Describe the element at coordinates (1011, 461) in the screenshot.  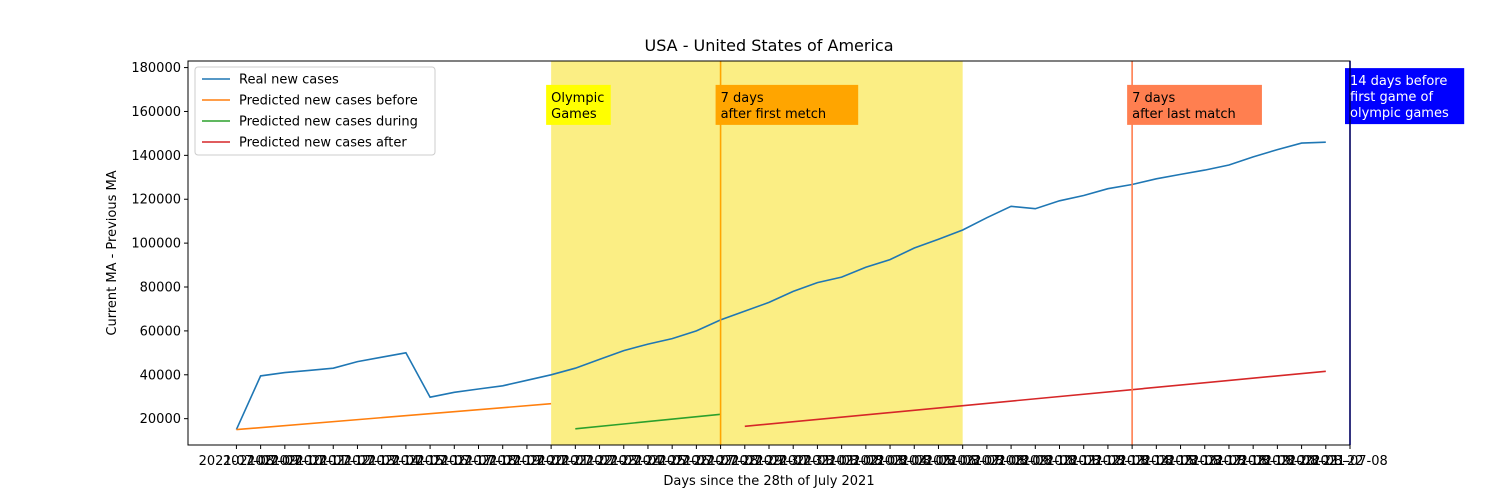
I see `x-tick-label-32: 2021-08-09` at that location.